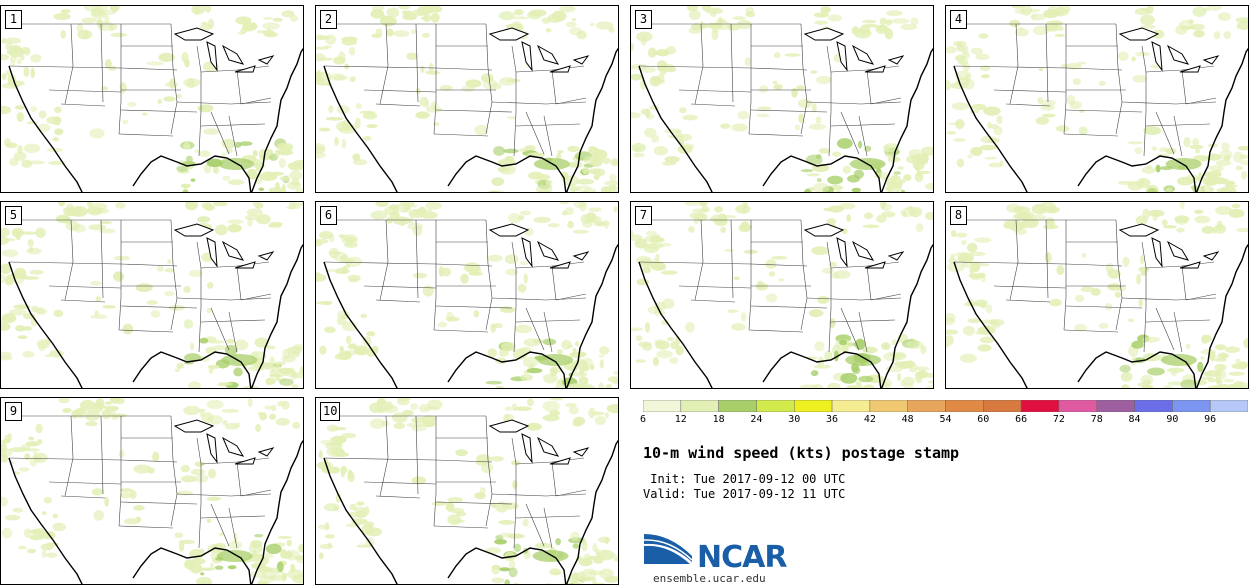  I want to click on coastline, so click(1100, 119).